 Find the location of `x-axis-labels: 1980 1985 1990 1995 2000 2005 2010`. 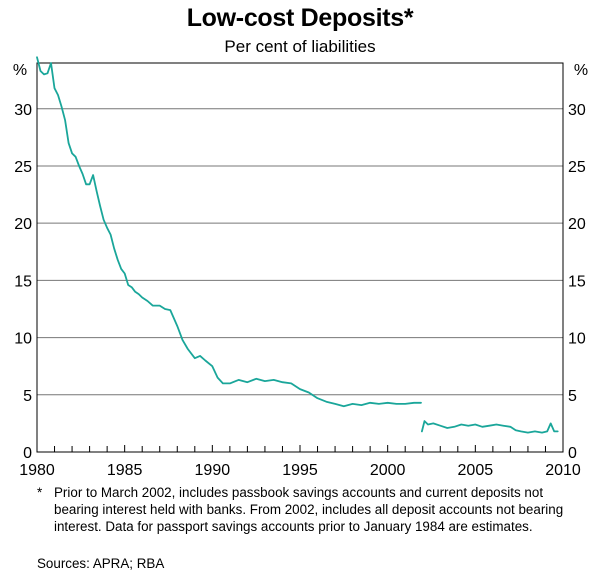

x-axis-labels: 1980 1985 1990 1995 2000 2005 2010 is located at coordinates (300, 470).